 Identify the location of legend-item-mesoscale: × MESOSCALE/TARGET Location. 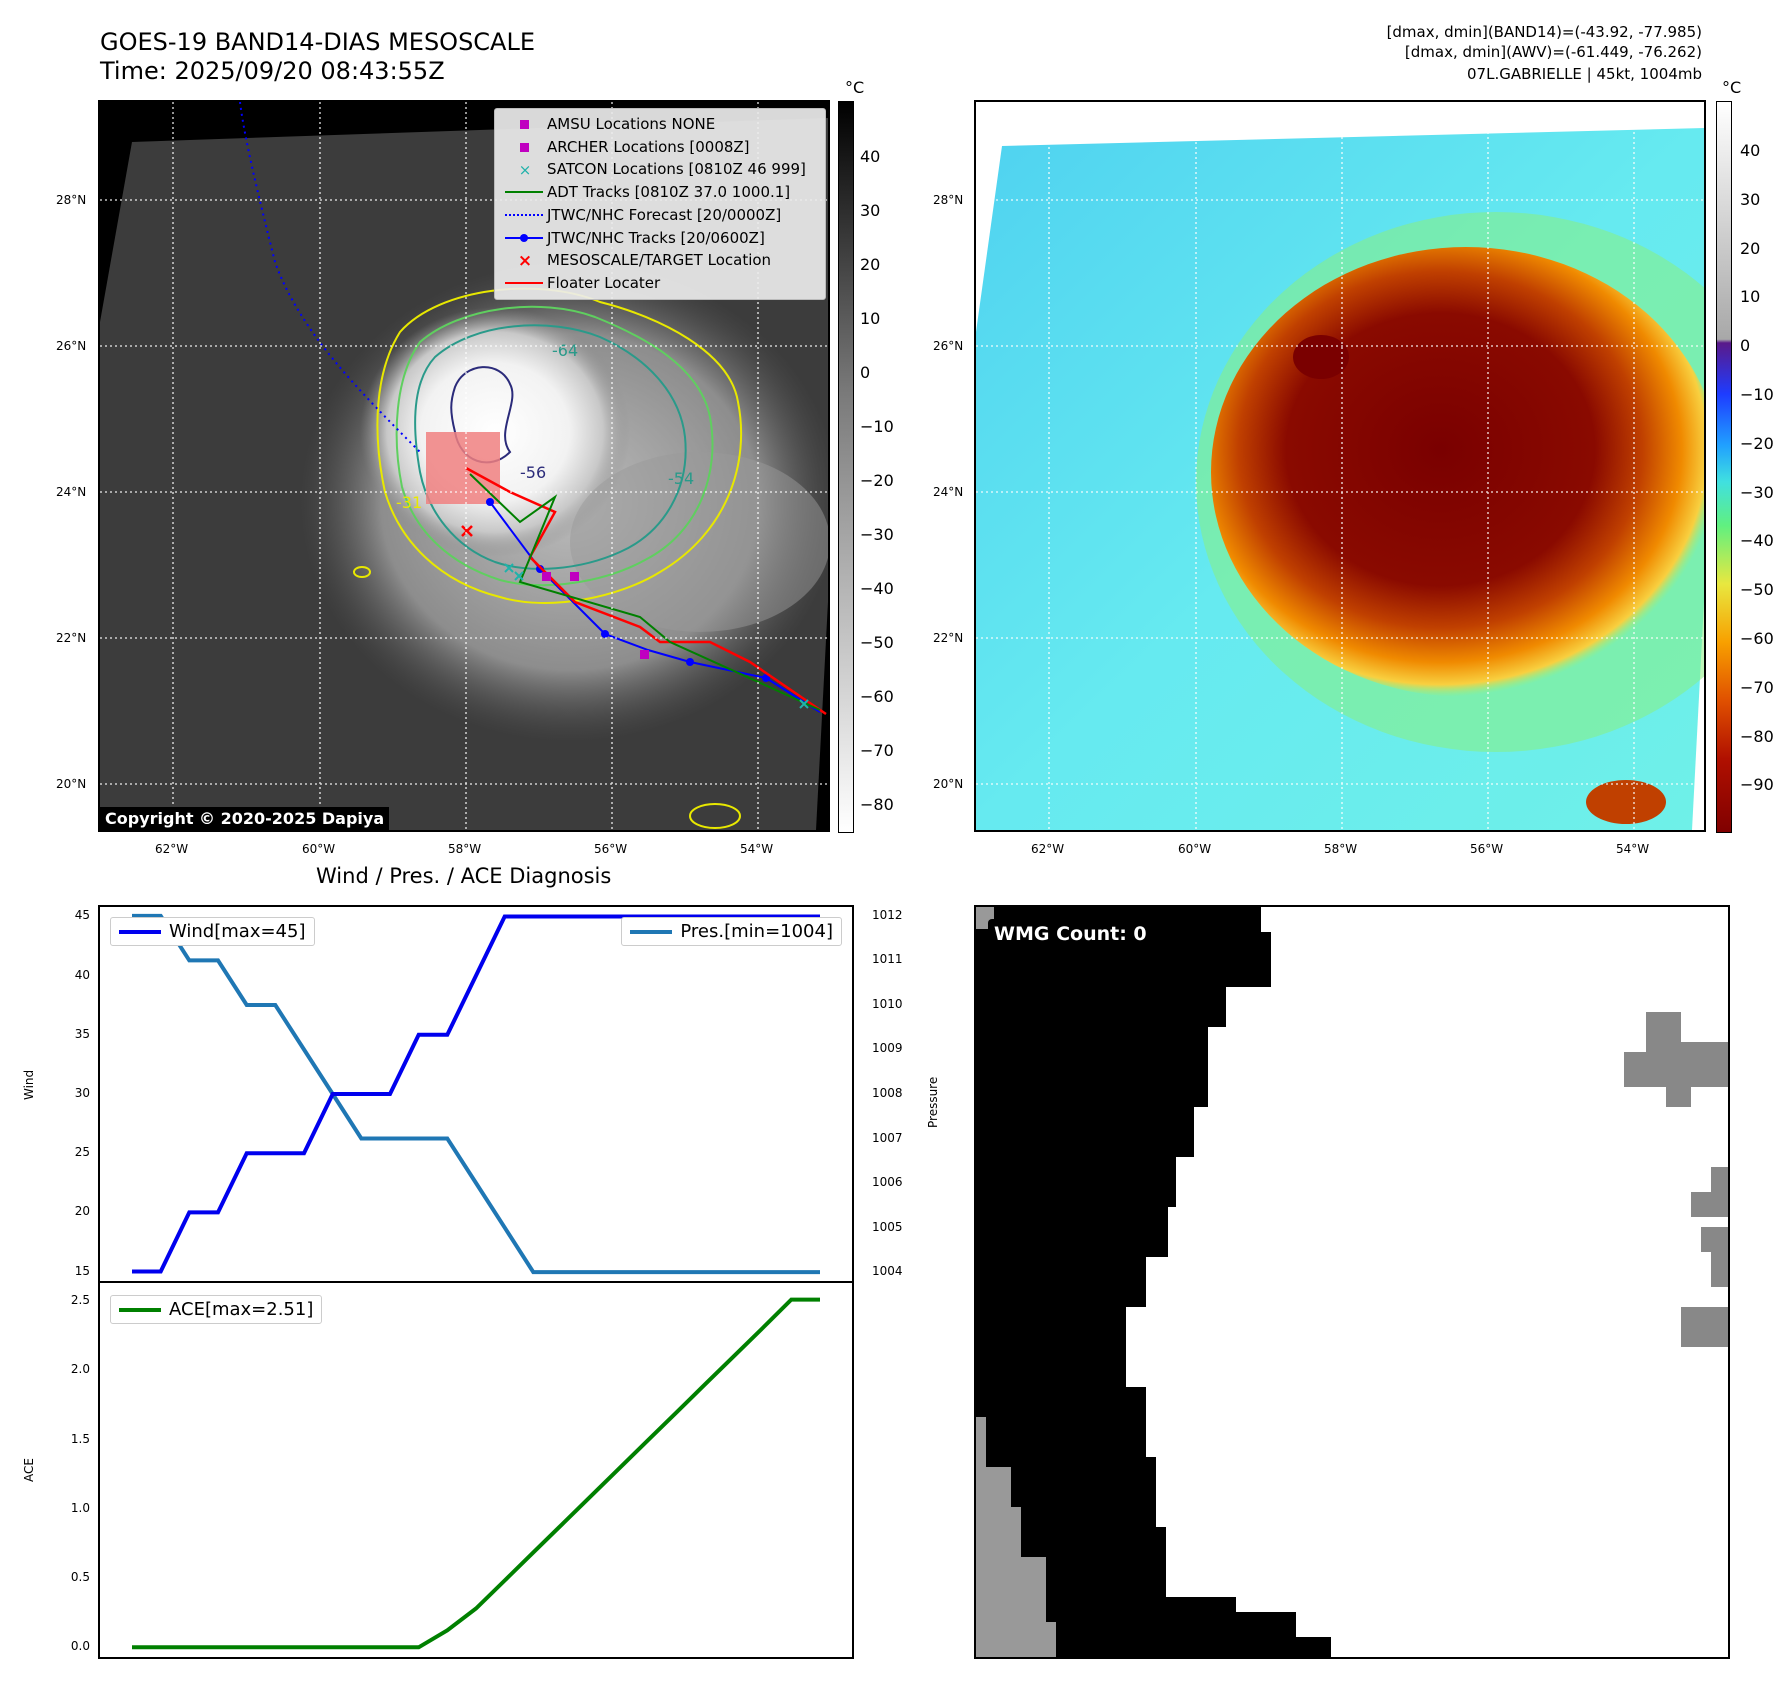
(644, 260).